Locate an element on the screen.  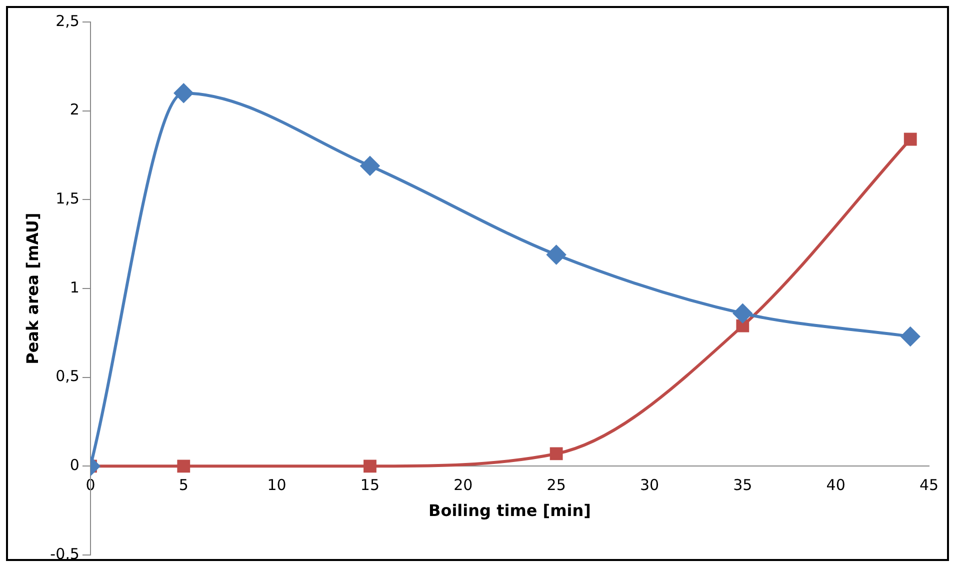
x-tick-label: 35 is located at coordinates (742, 485).